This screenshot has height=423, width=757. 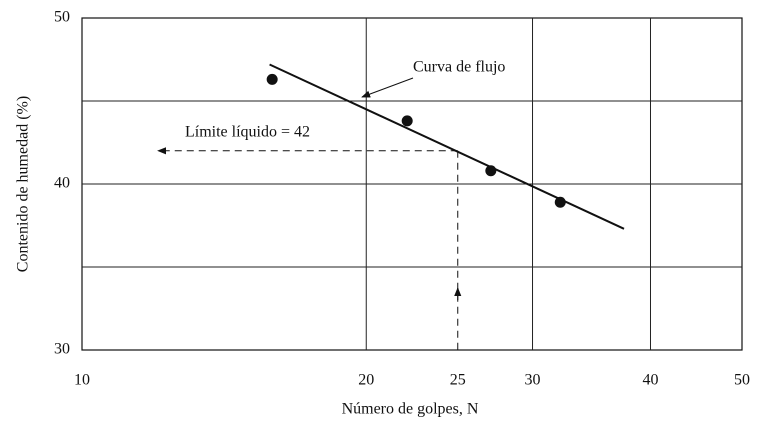 I want to click on x-tick-label: 50, so click(x=742, y=380).